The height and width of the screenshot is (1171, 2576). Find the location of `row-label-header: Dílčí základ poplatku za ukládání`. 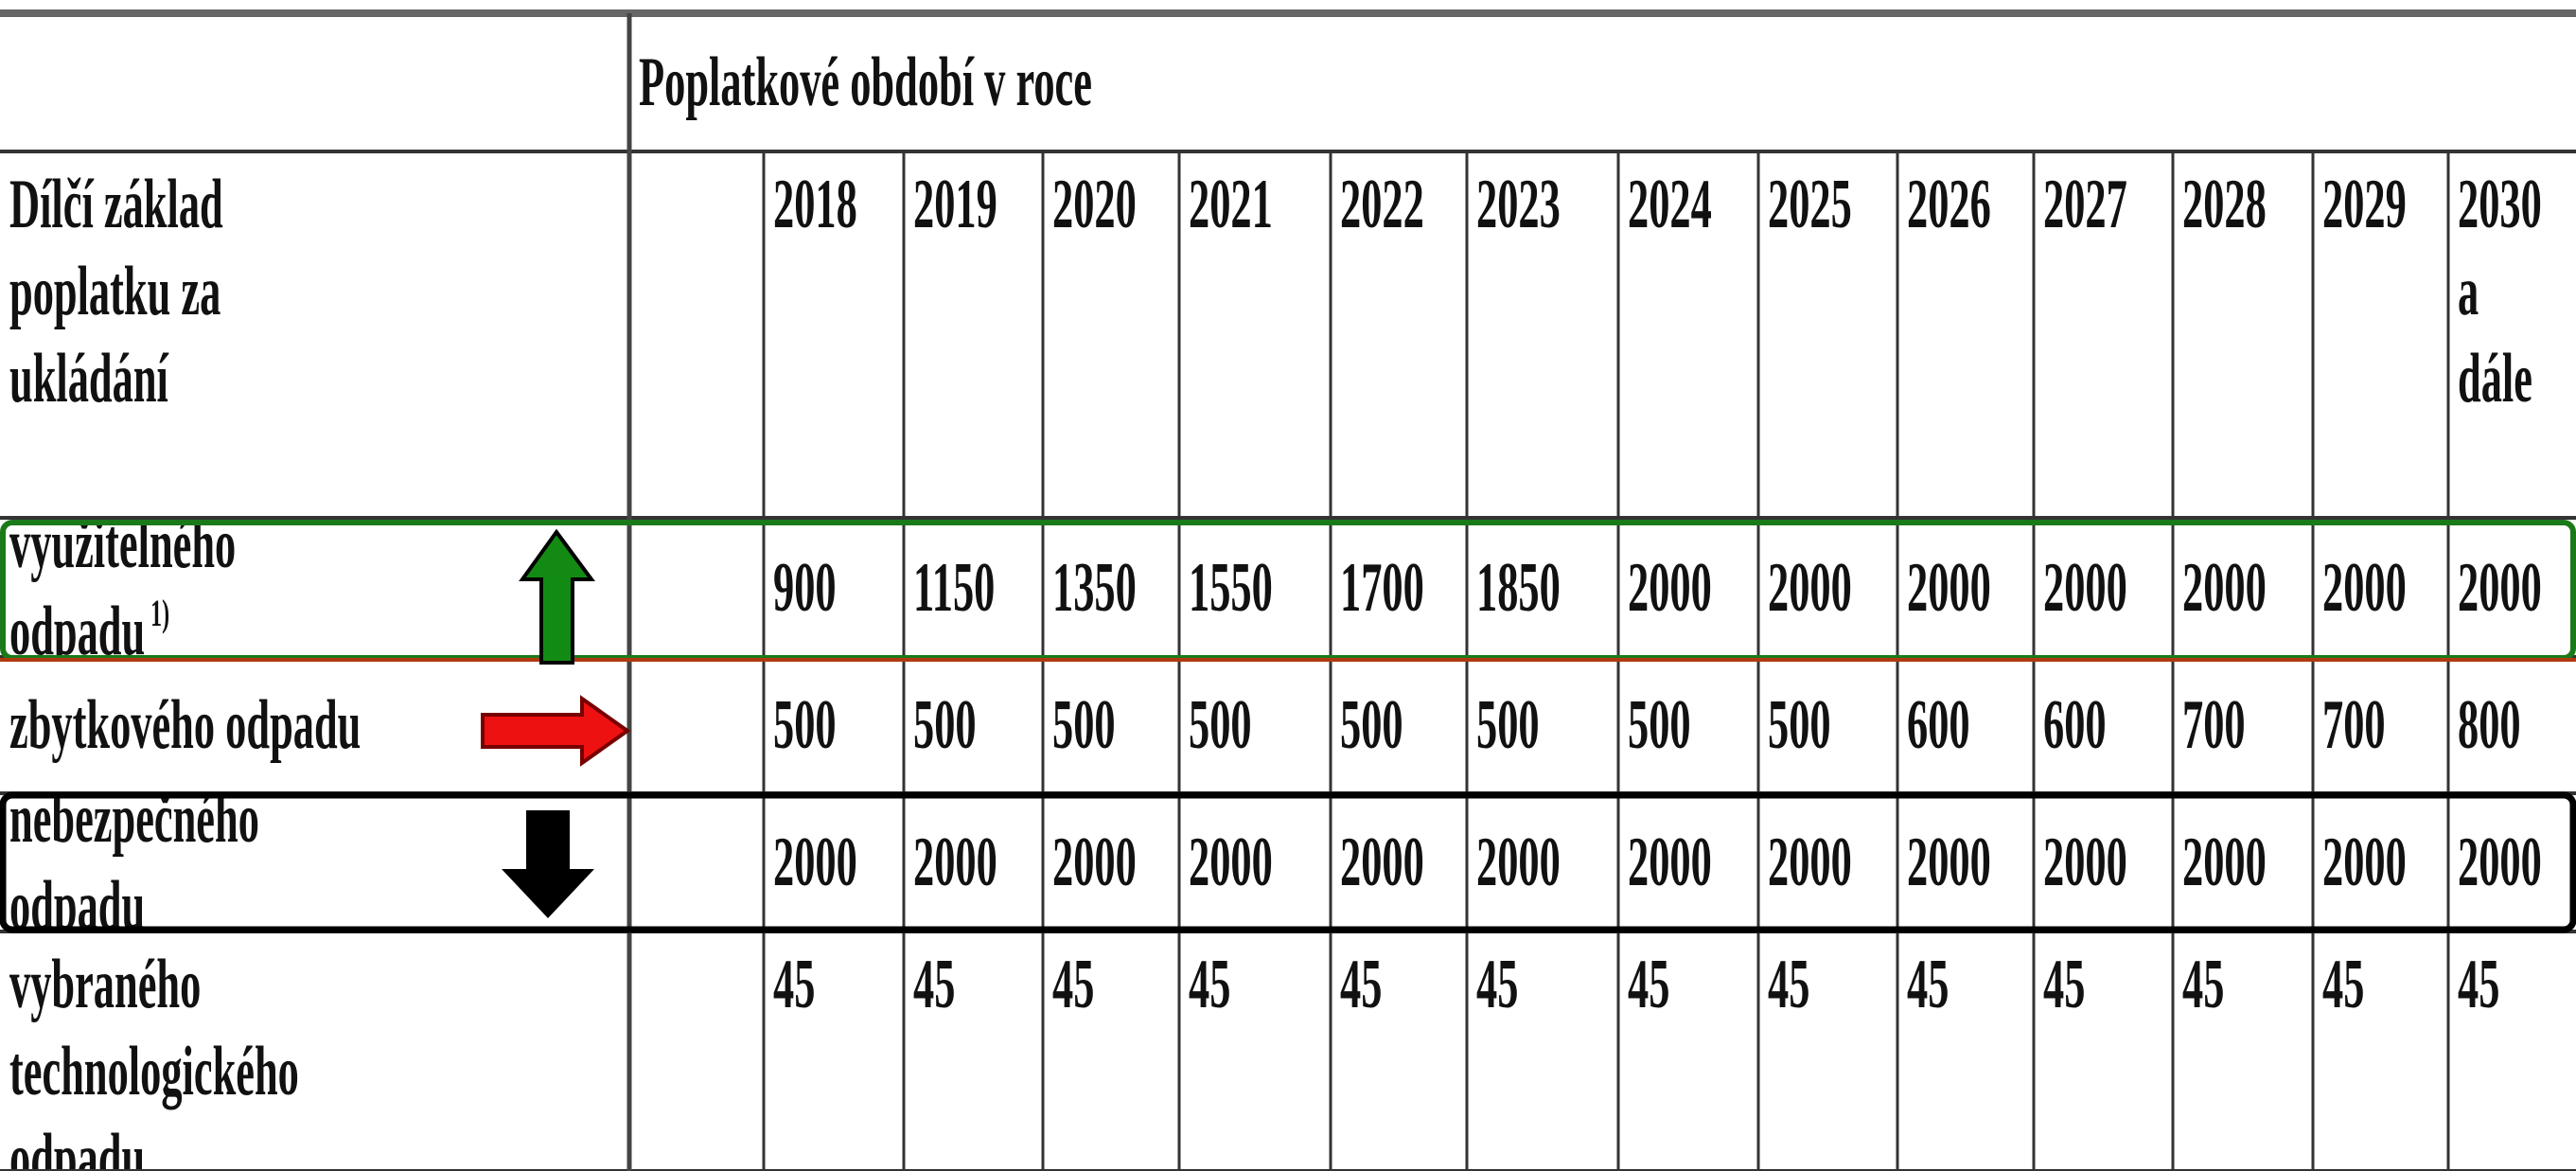

row-label-header: Dílčí základ poplatku za ukládání is located at coordinates (314, 334).